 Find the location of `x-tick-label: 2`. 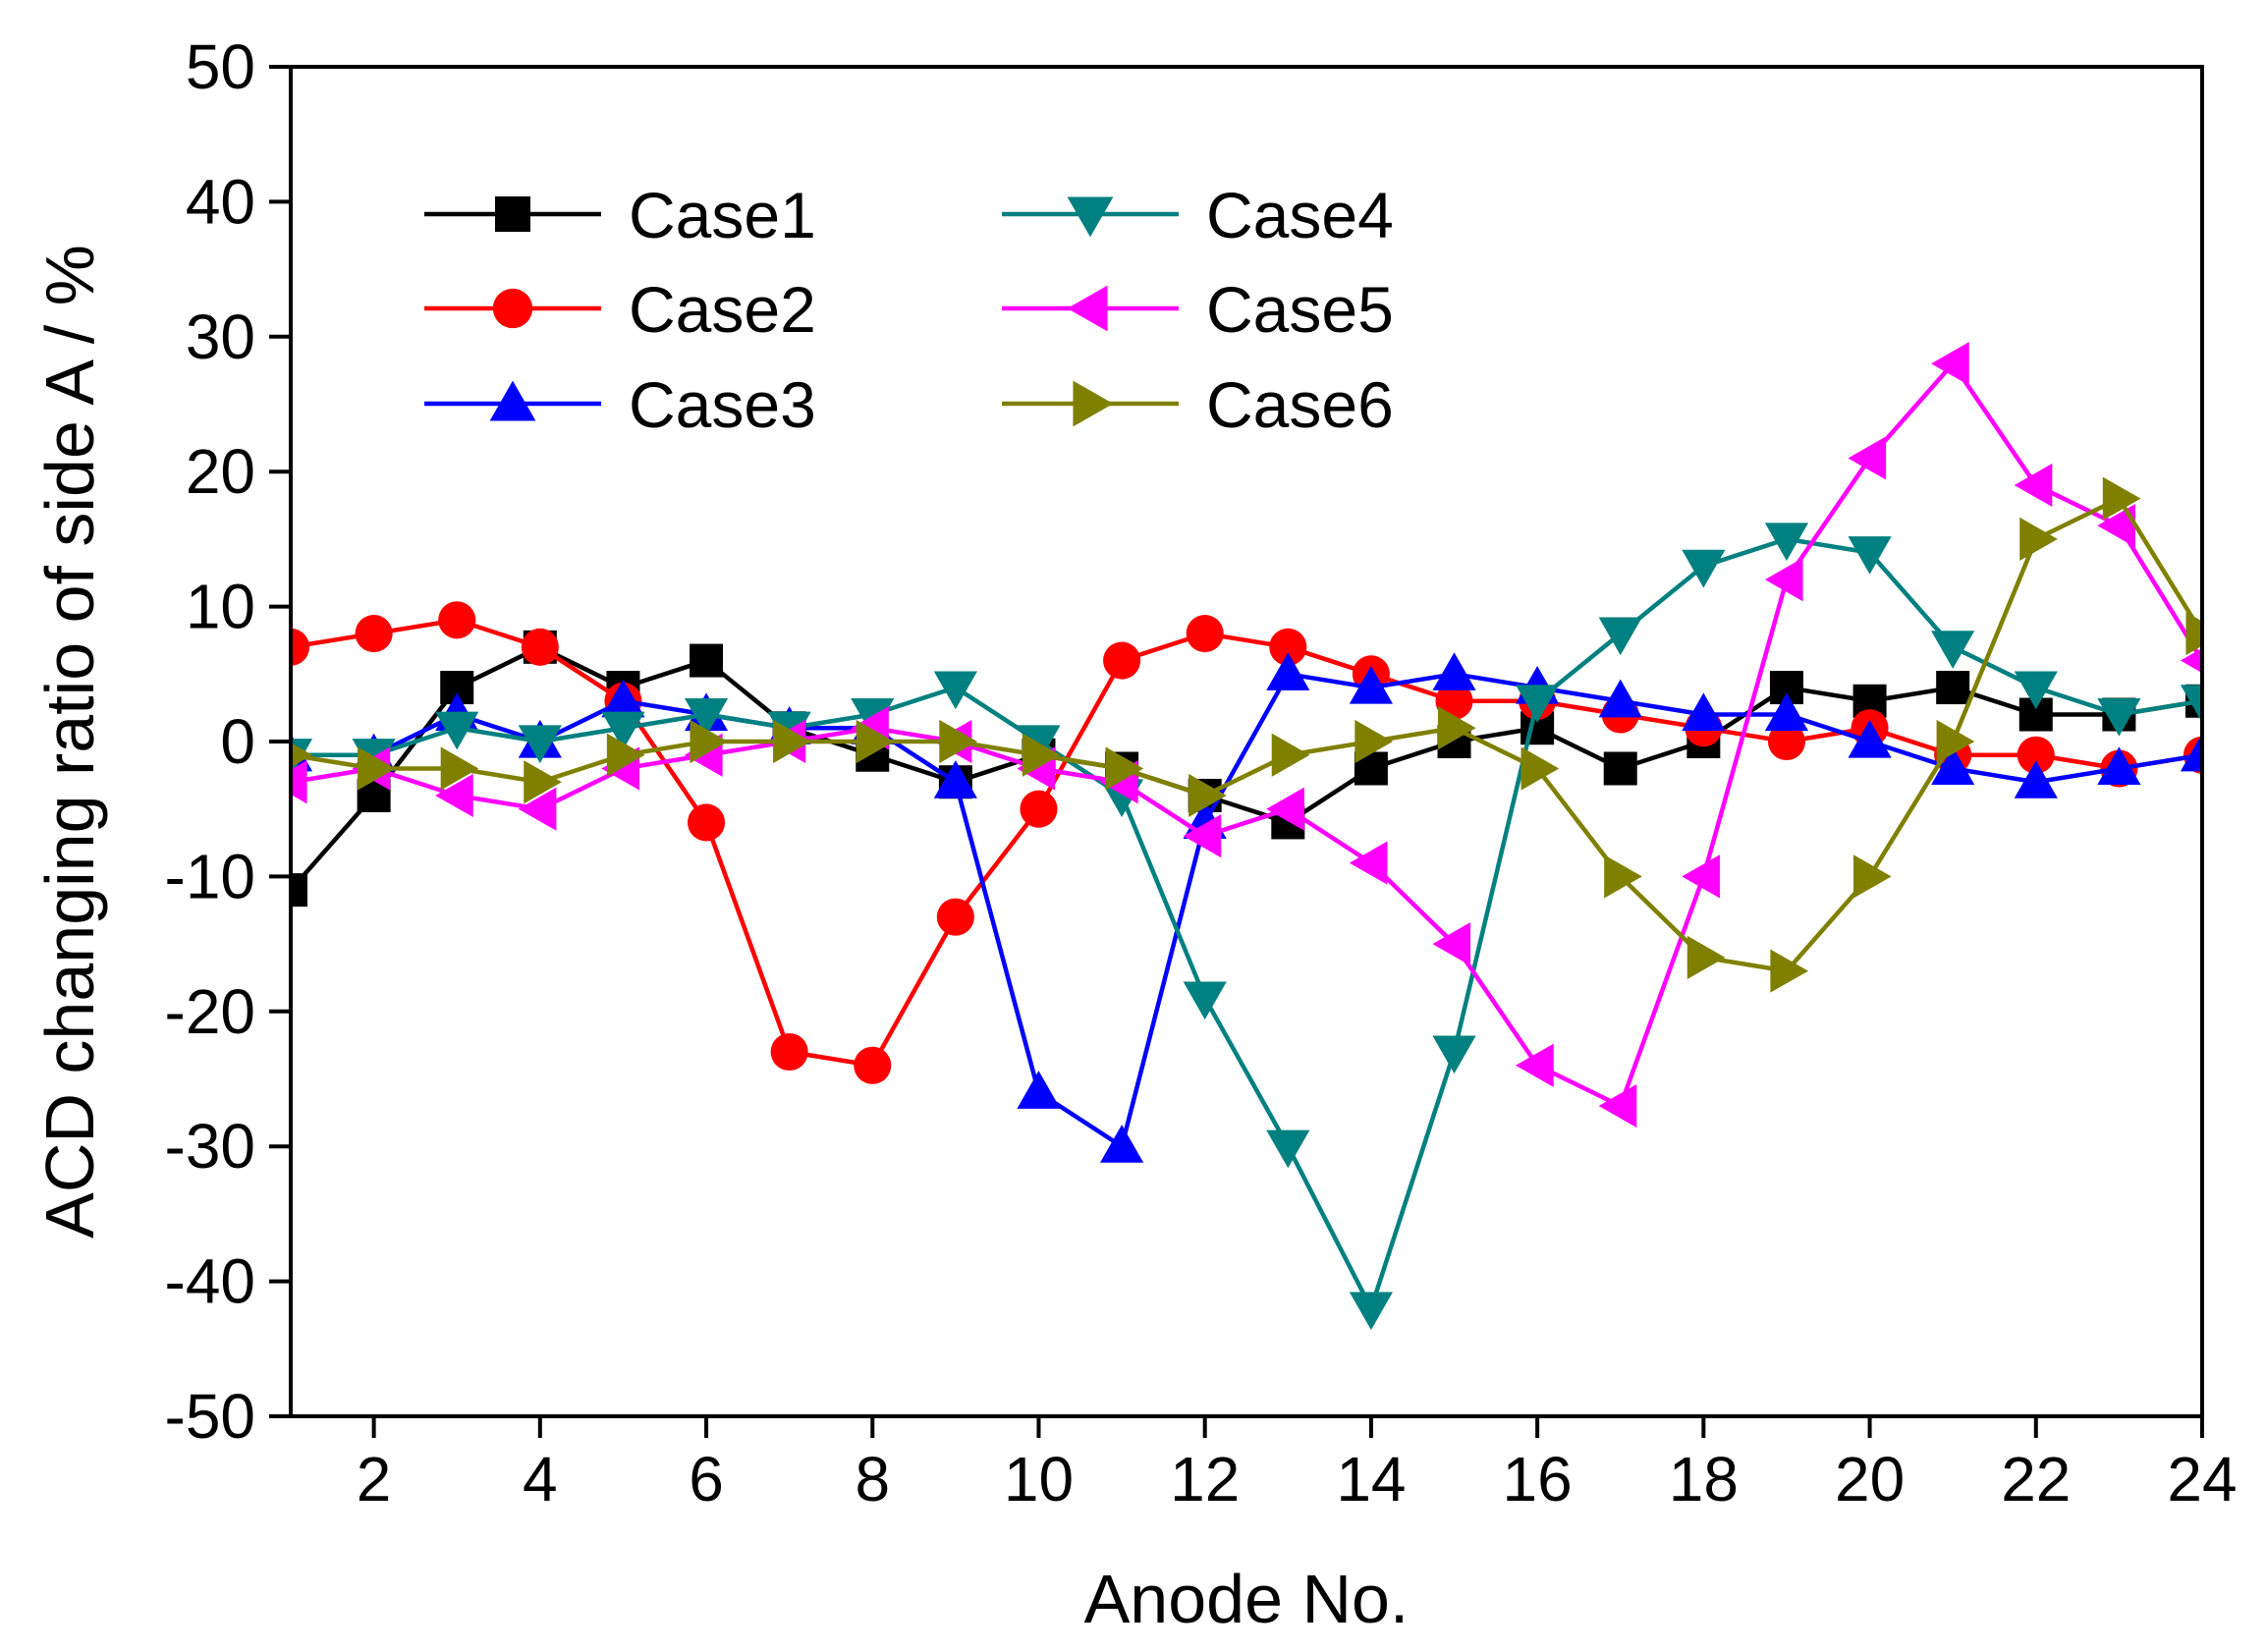

x-tick-label: 2 is located at coordinates (374, 1479).